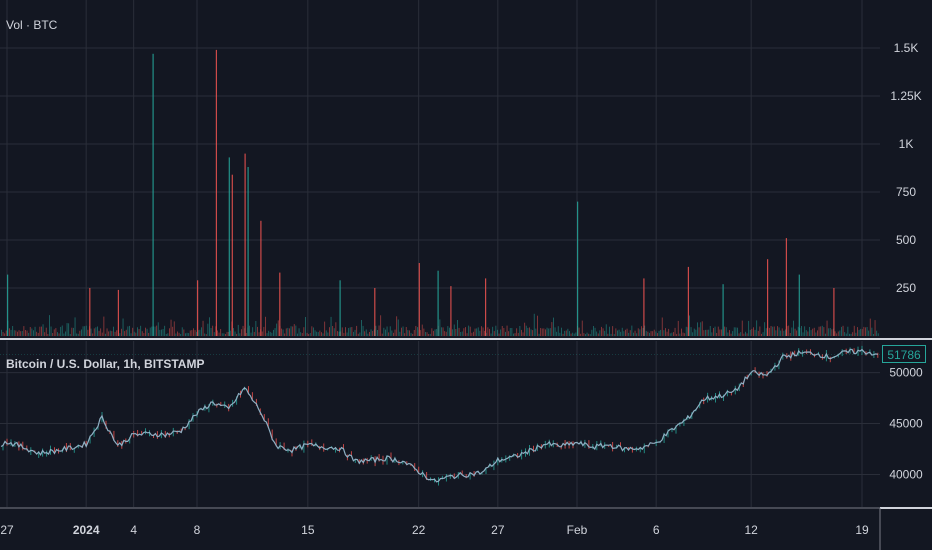 The width and height of the screenshot is (932, 550). What do you see at coordinates (7, 530) in the screenshot?
I see `time-axis-tick: 27` at bounding box center [7, 530].